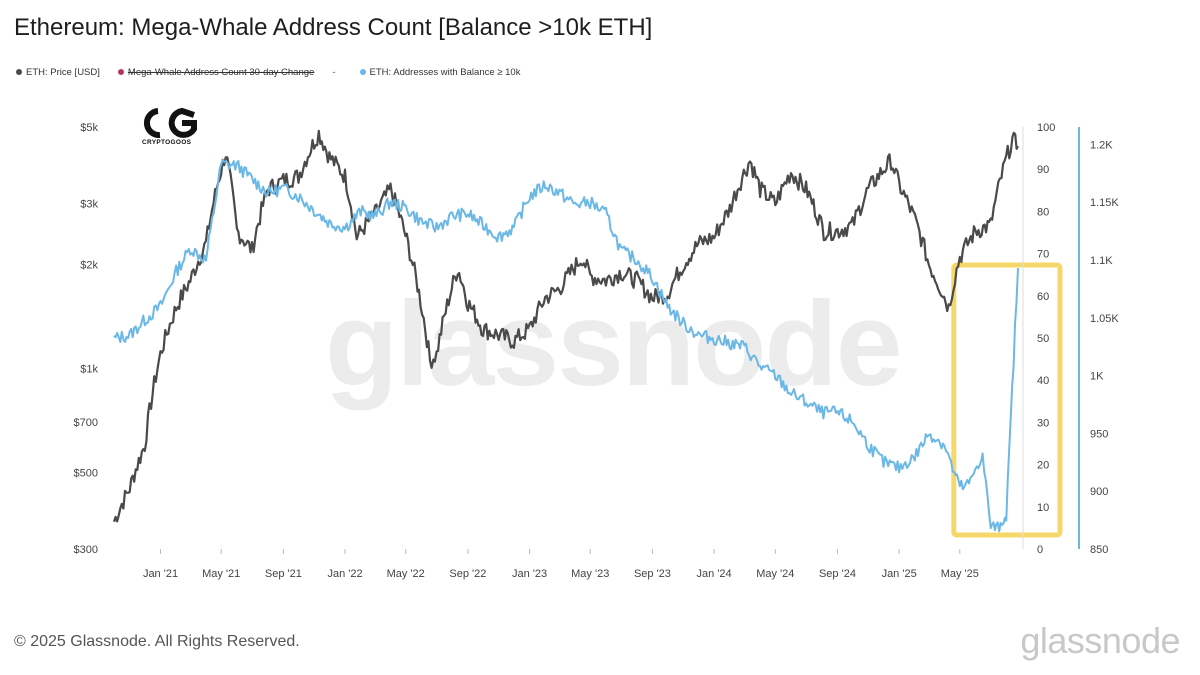  Describe the element at coordinates (1043, 297) in the screenshot. I see `y-mid-tick-label: 60` at that location.